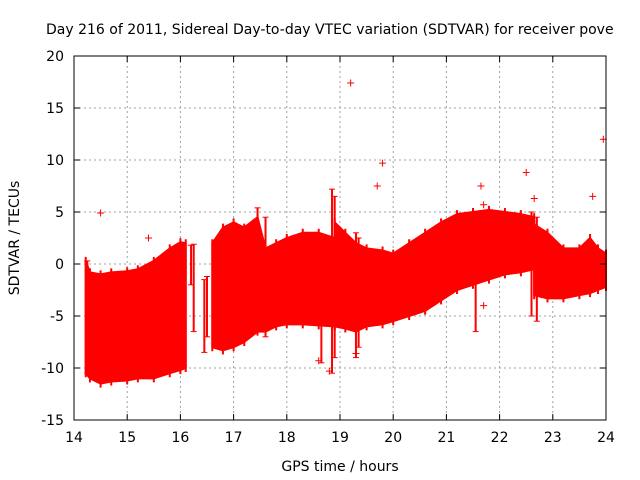 The height and width of the screenshot is (480, 640). I want to click on y-tick-label: 20, so click(55, 57).